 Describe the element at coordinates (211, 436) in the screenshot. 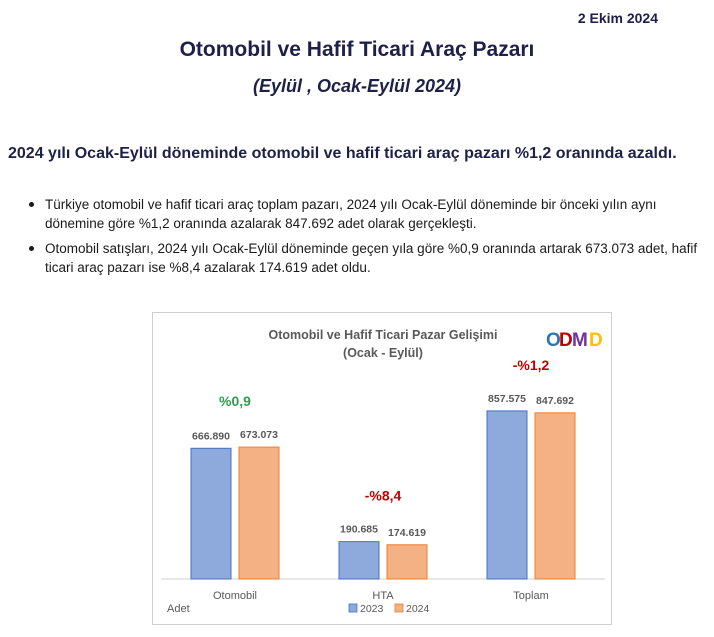

I see `data-label: 666.890` at that location.